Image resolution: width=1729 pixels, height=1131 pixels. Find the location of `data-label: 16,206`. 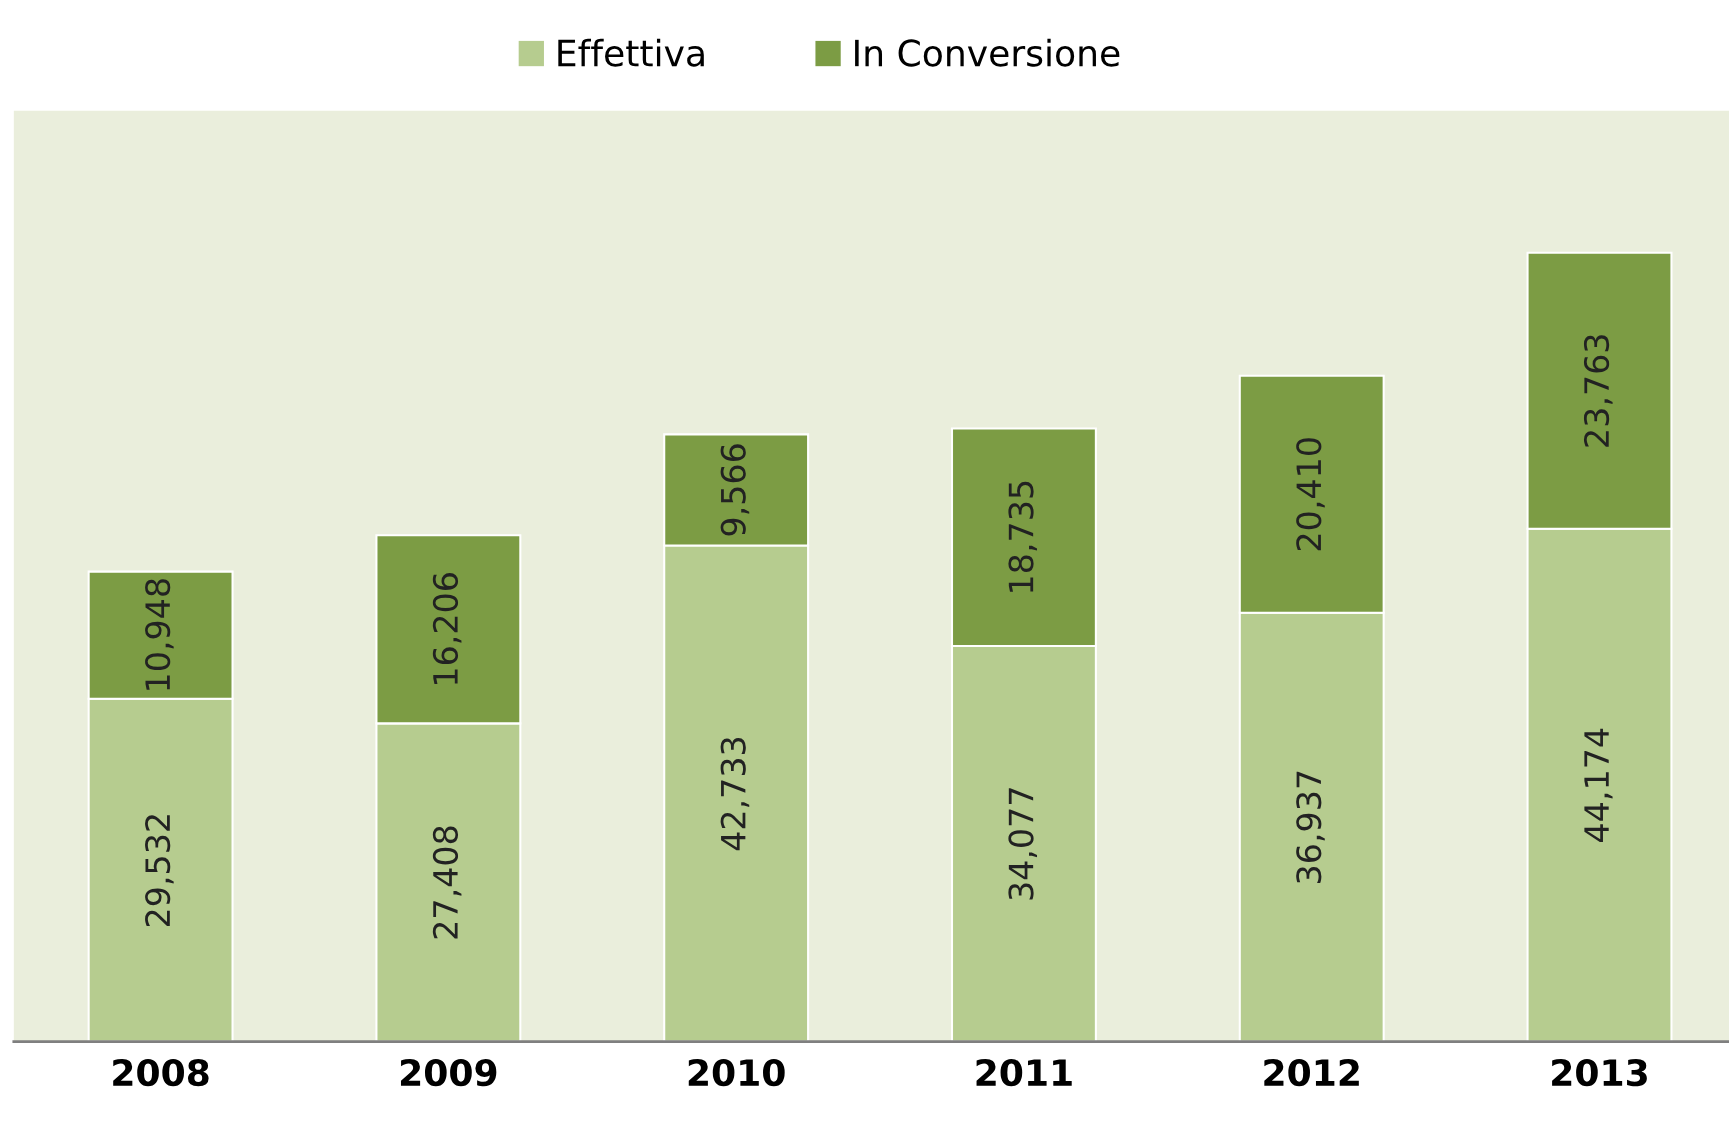

data-label: 16,206 is located at coordinates (447, 628).